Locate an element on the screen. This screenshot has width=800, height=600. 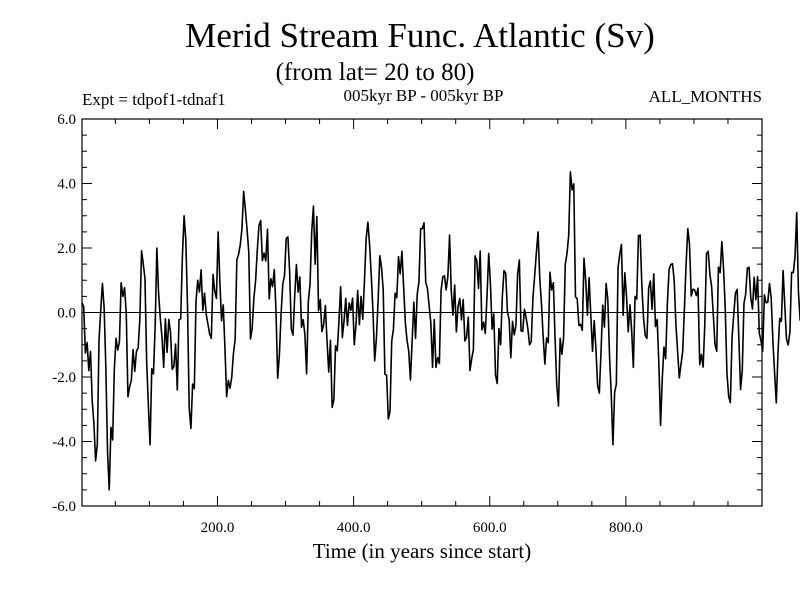
y-tick-label: -4.0 is located at coordinates (64, 443).